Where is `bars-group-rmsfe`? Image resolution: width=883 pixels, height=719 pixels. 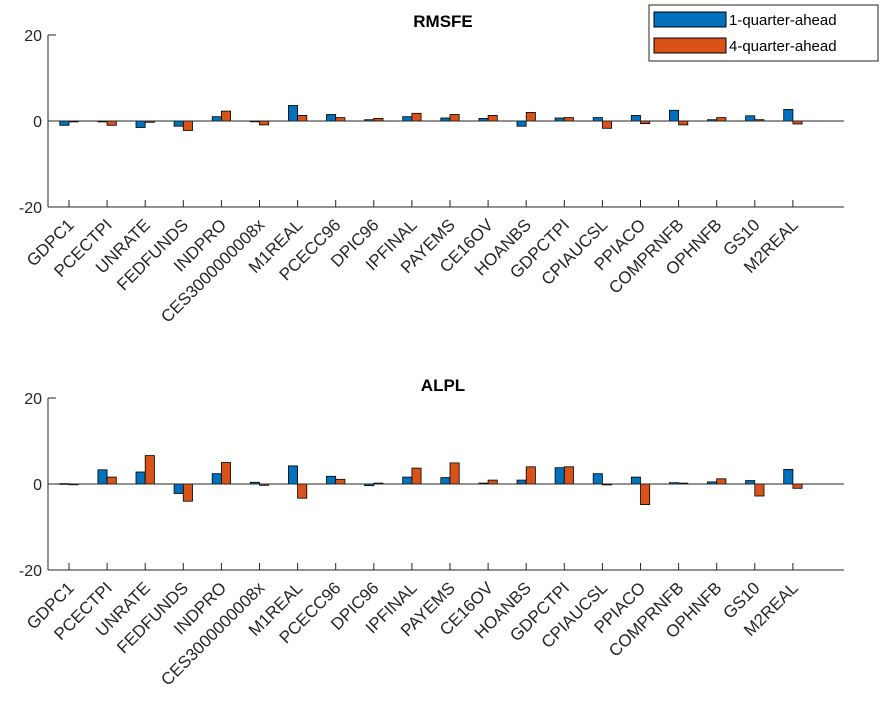
bars-group-rmsfe is located at coordinates (431, 118).